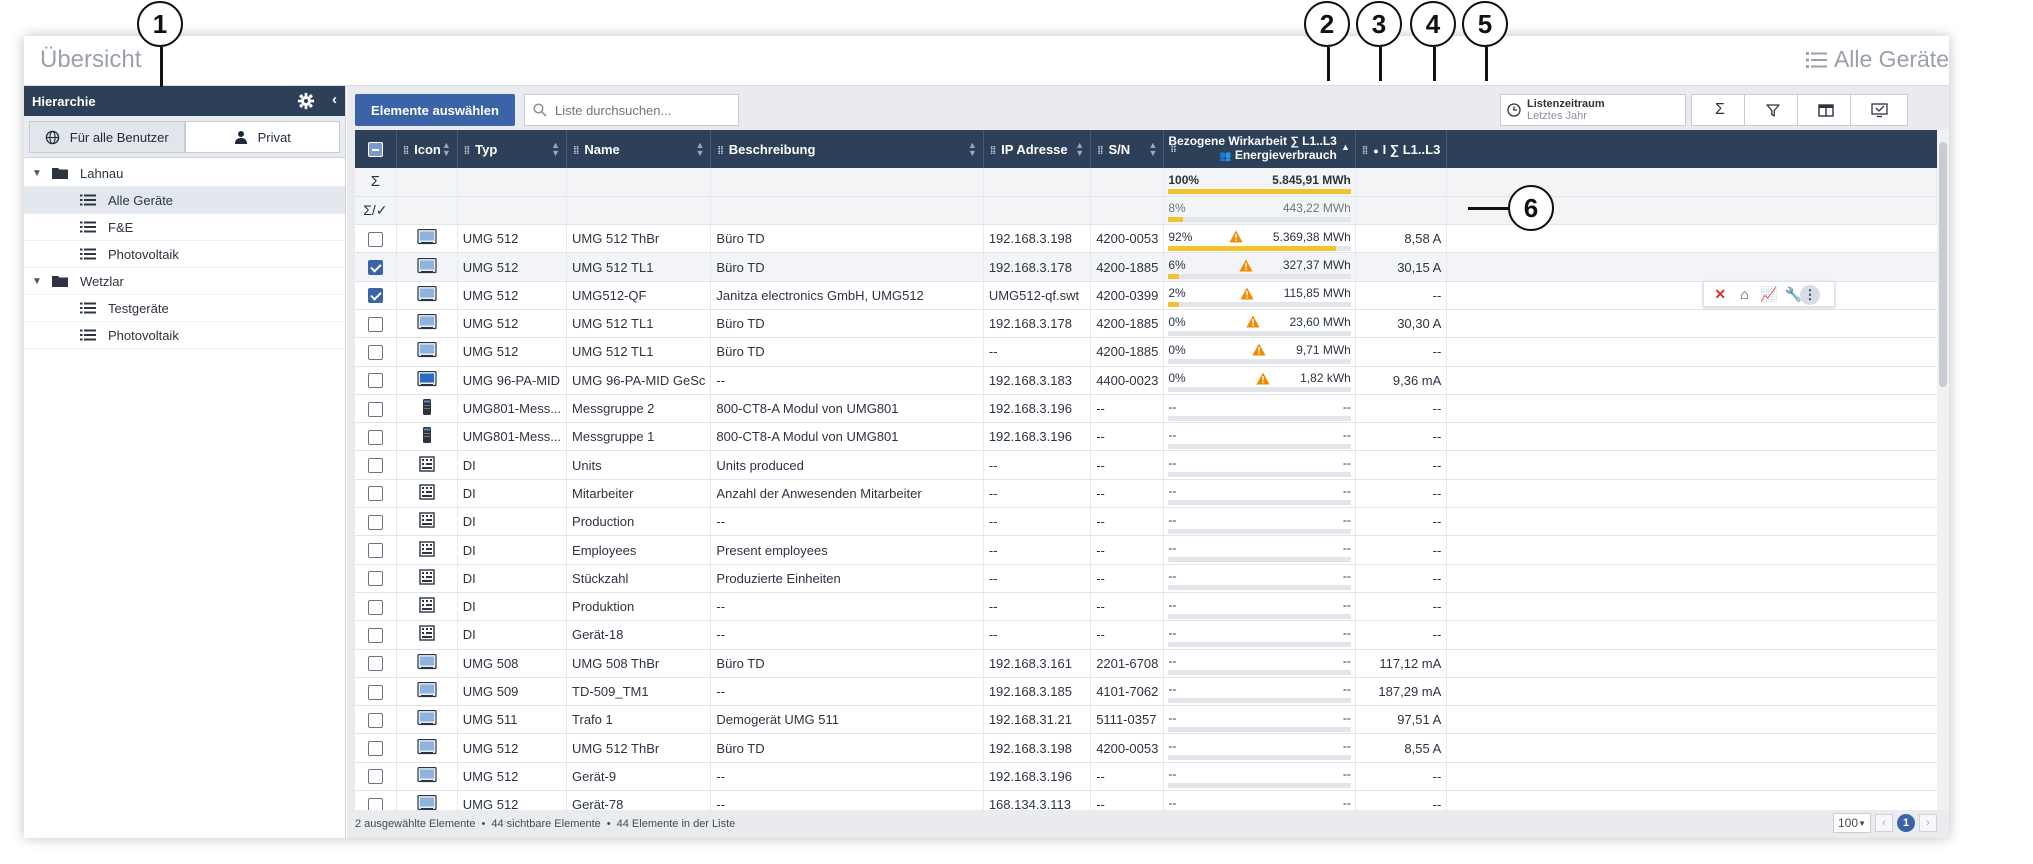 This screenshot has width=2033, height=864. I want to click on collapse-sidebar-icon: ‹, so click(334, 99).